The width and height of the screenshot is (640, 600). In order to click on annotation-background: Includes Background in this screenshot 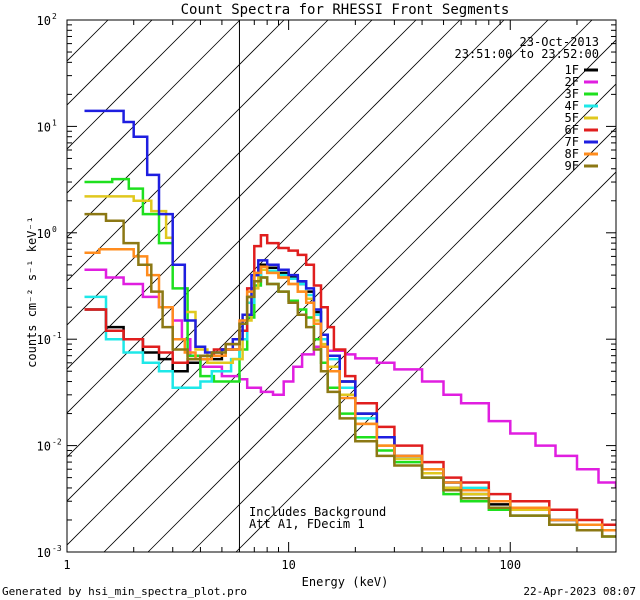, I will do `click(317, 512)`.